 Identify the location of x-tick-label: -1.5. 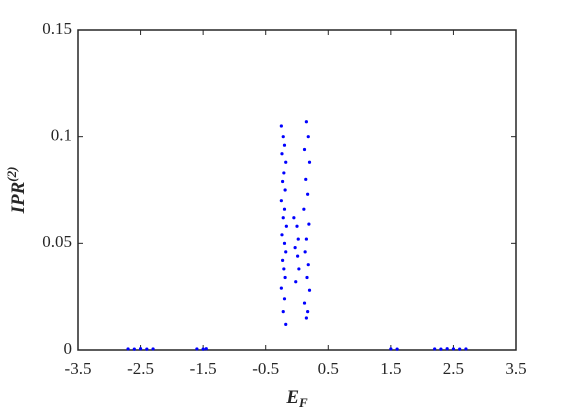
(203, 368).